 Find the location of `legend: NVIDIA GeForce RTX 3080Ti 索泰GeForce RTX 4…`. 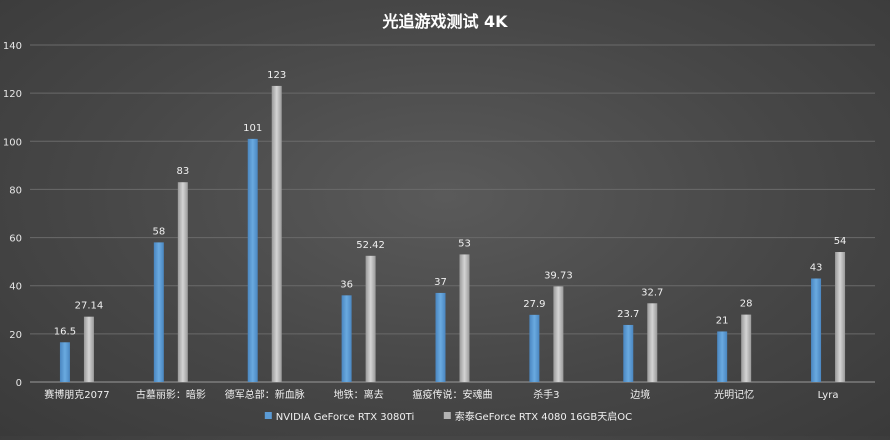

legend: NVIDIA GeForce RTX 3080Ti 索泰GeForce RTX 4… is located at coordinates (448, 416).